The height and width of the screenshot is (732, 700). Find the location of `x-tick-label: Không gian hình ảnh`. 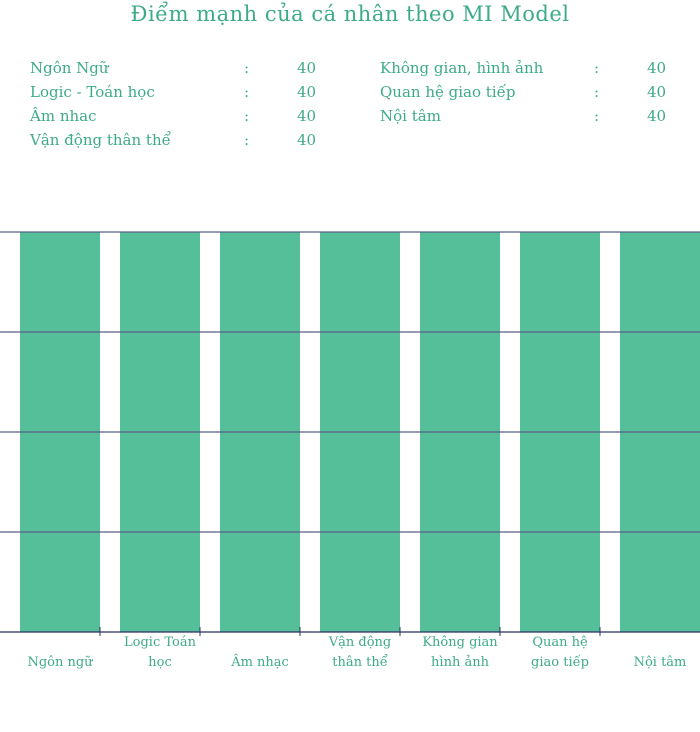

x-tick-label: Không gian hình ảnh is located at coordinates (460, 652).